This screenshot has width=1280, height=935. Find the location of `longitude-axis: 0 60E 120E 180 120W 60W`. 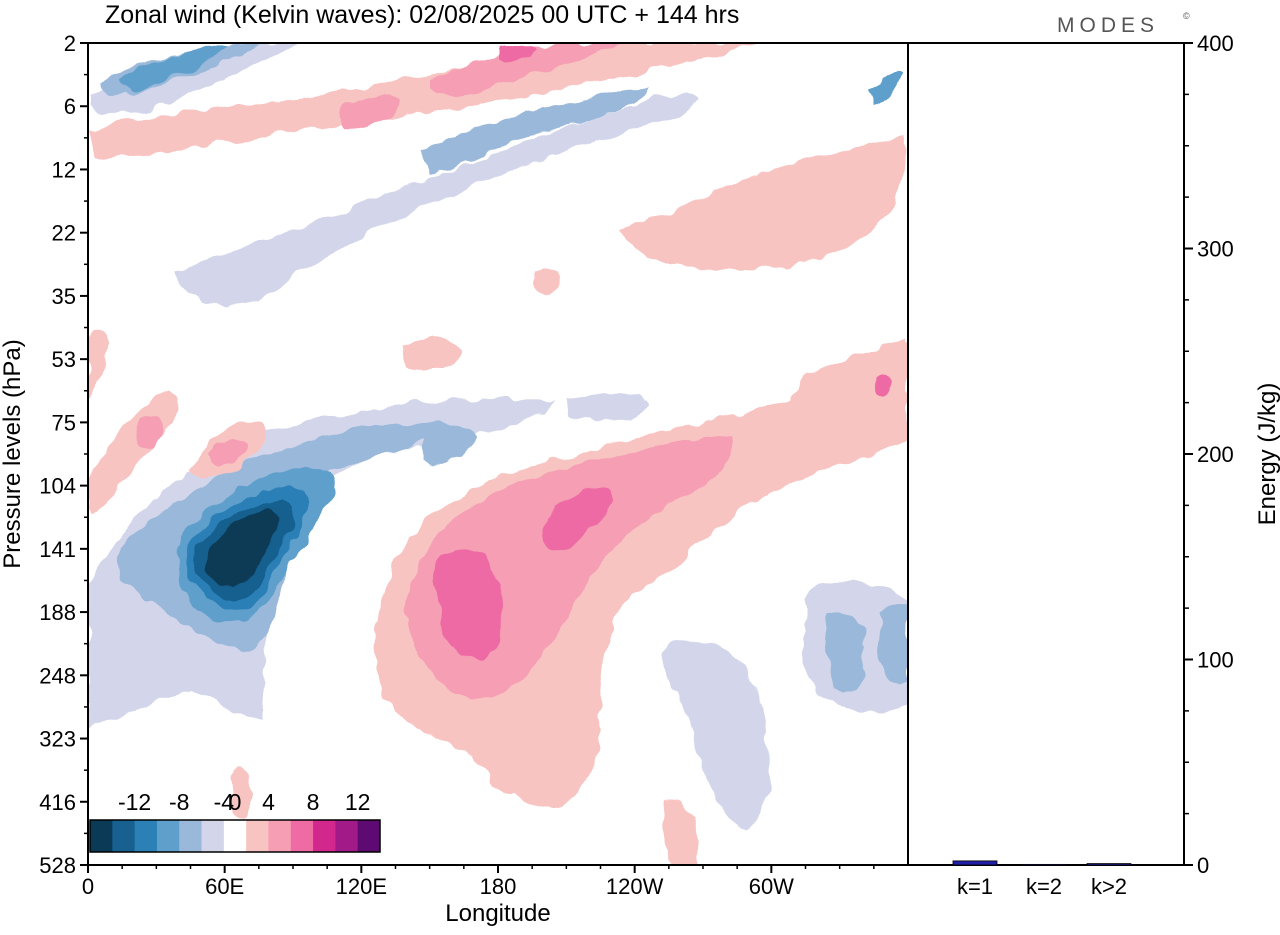

longitude-axis: 0 60E 120E 180 120W 60W is located at coordinates (478, 882).